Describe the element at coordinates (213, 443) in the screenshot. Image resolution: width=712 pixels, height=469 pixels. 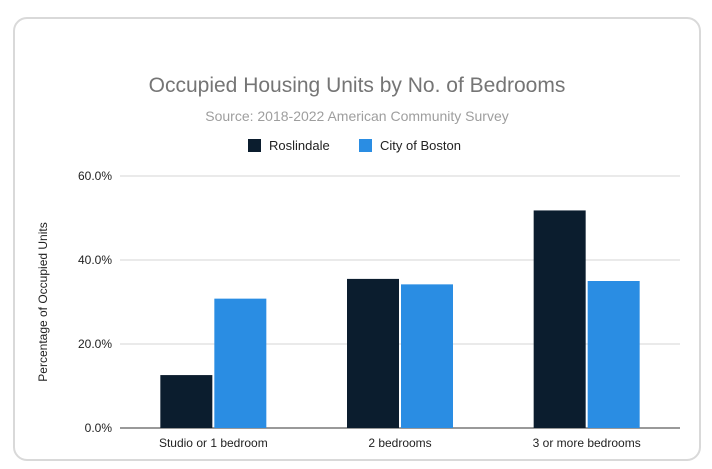
I see `x-tick-label: Studio or 1 bedroom` at that location.